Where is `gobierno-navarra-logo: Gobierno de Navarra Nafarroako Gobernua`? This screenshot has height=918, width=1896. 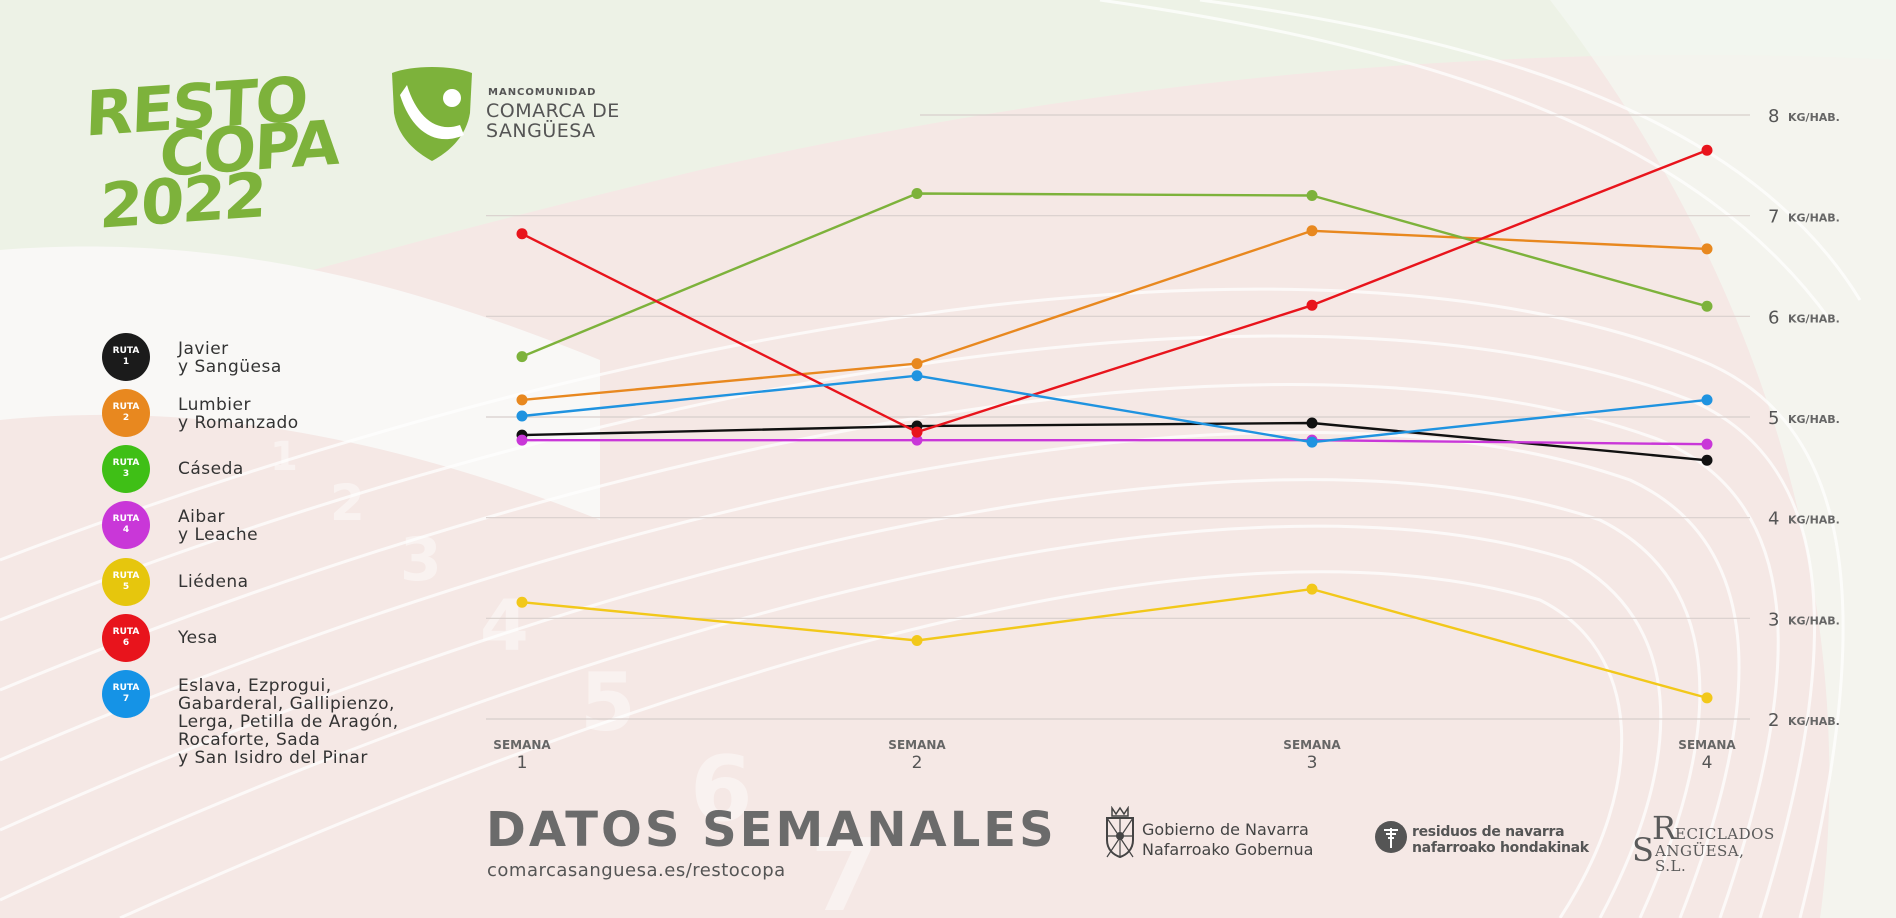
gobierno-navarra-logo: Gobierno de Navarra Nafarroako Gobernua is located at coordinates (1208, 833).